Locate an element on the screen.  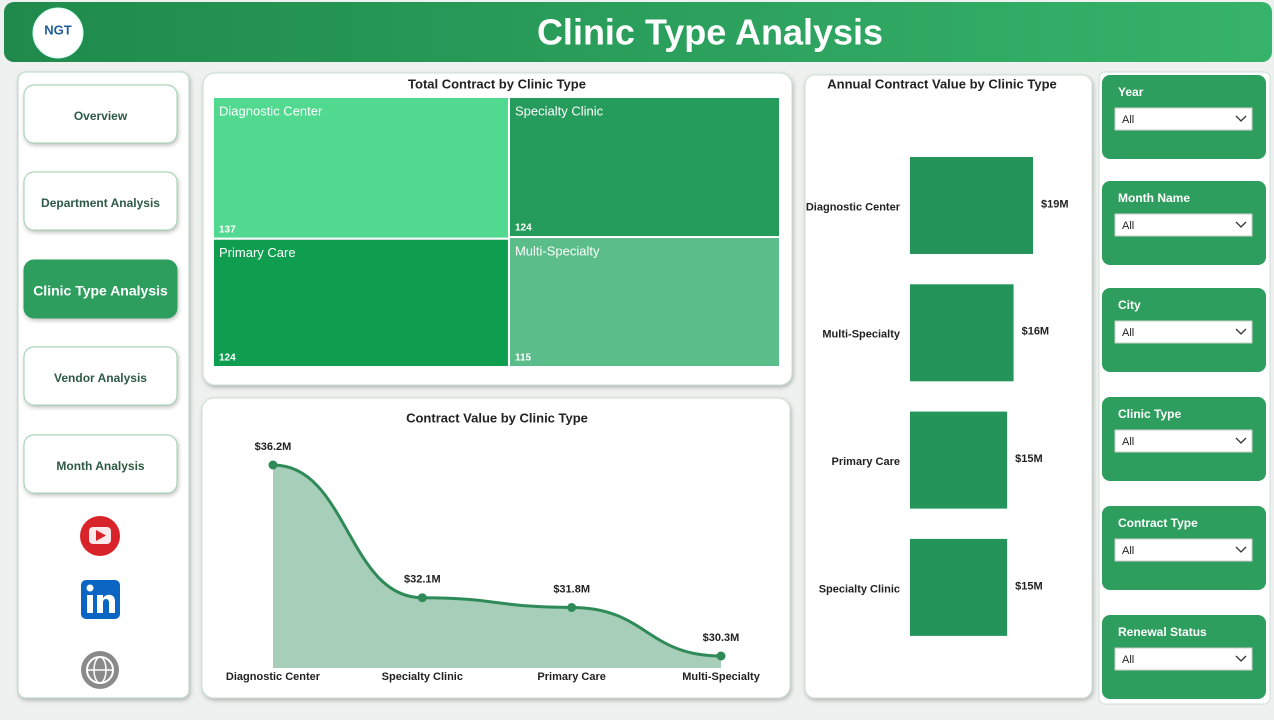
tile-label: Specialty Clinic is located at coordinates (559, 110).